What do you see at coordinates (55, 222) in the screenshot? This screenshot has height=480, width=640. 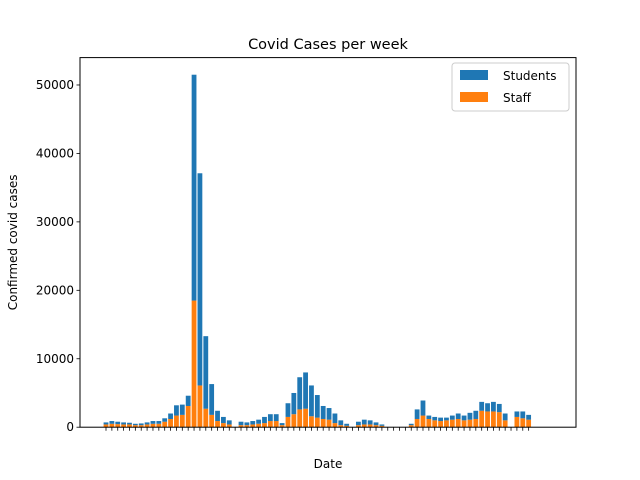 I see `y-tick-label: 30000` at bounding box center [55, 222].